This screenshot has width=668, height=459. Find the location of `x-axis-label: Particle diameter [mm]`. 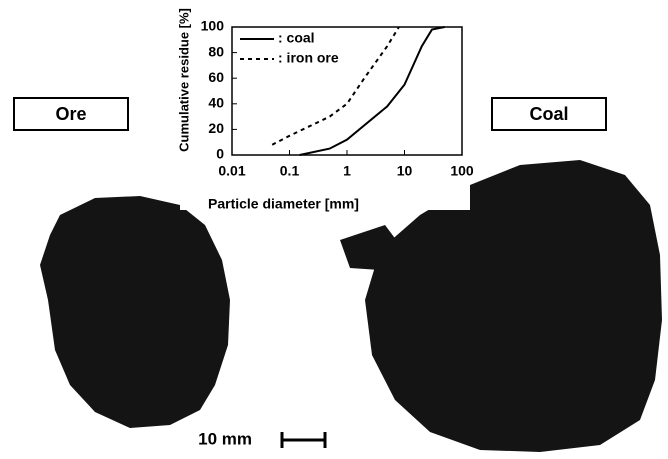

x-axis-label: Particle diameter [mm] is located at coordinates (283, 204).